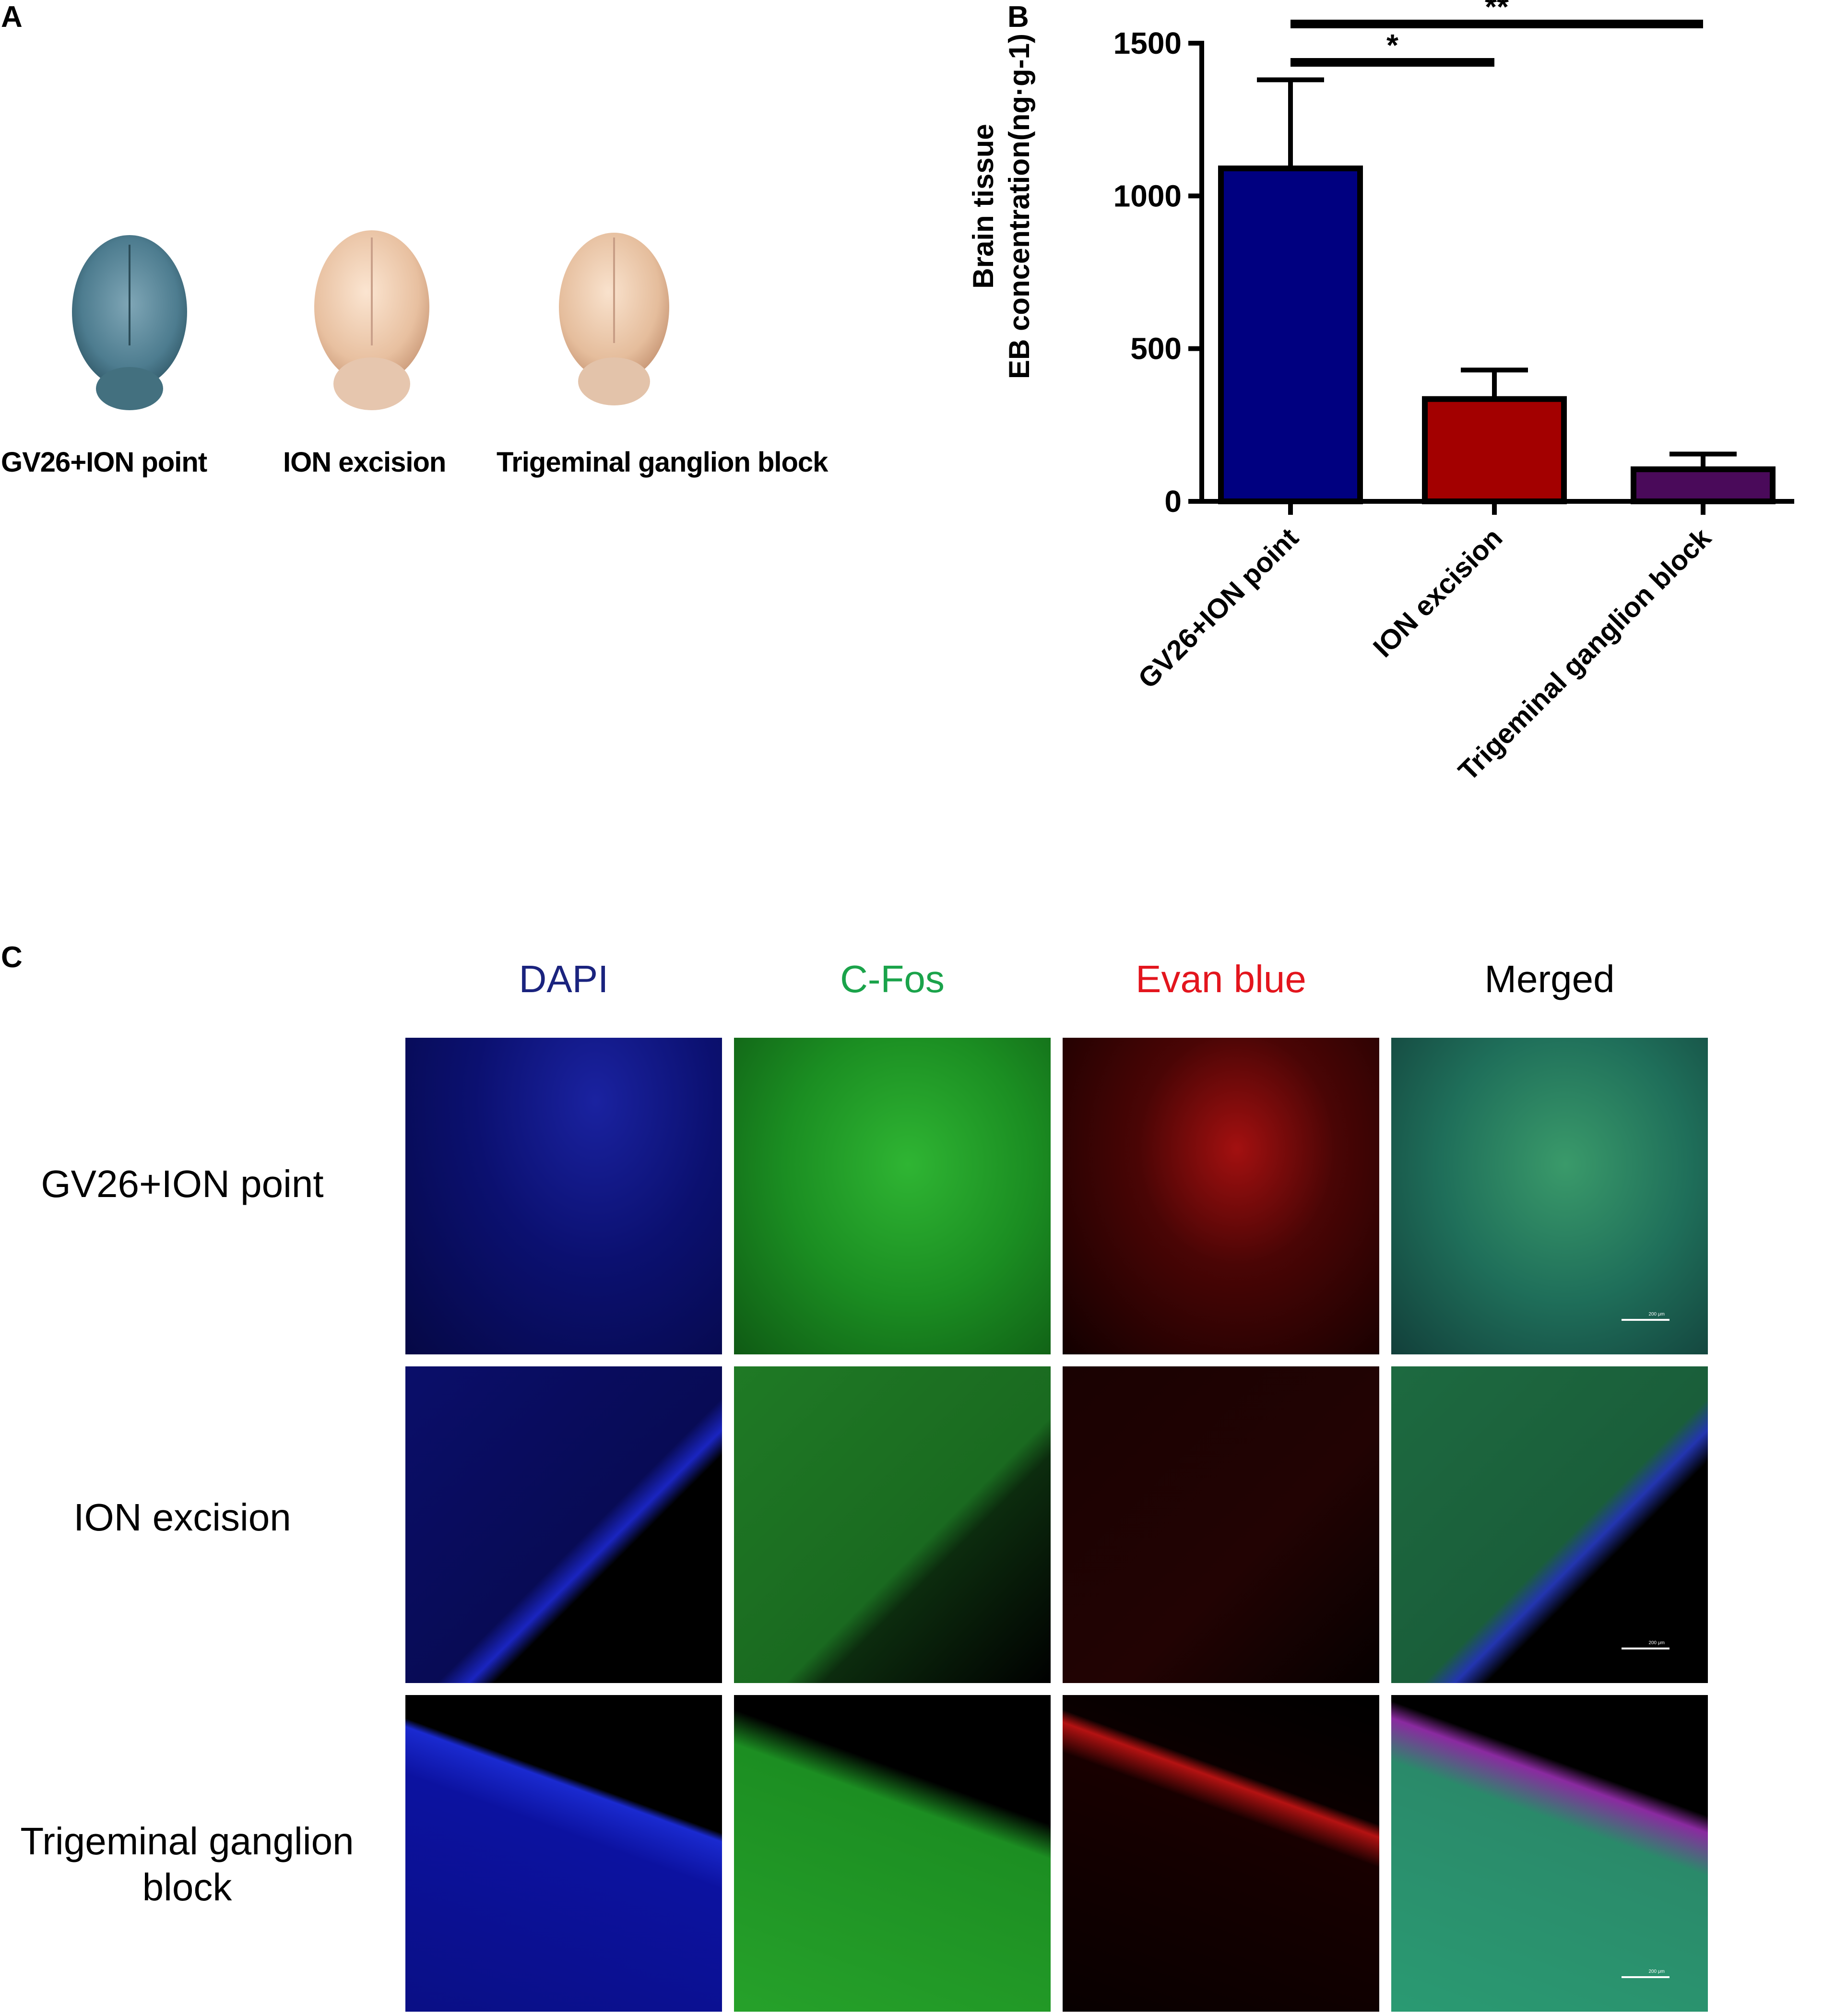 Image resolution: width=1847 pixels, height=2016 pixels. What do you see at coordinates (1221, 1853) in the screenshot?
I see `micrograph-tgb-evans-blue` at bounding box center [1221, 1853].